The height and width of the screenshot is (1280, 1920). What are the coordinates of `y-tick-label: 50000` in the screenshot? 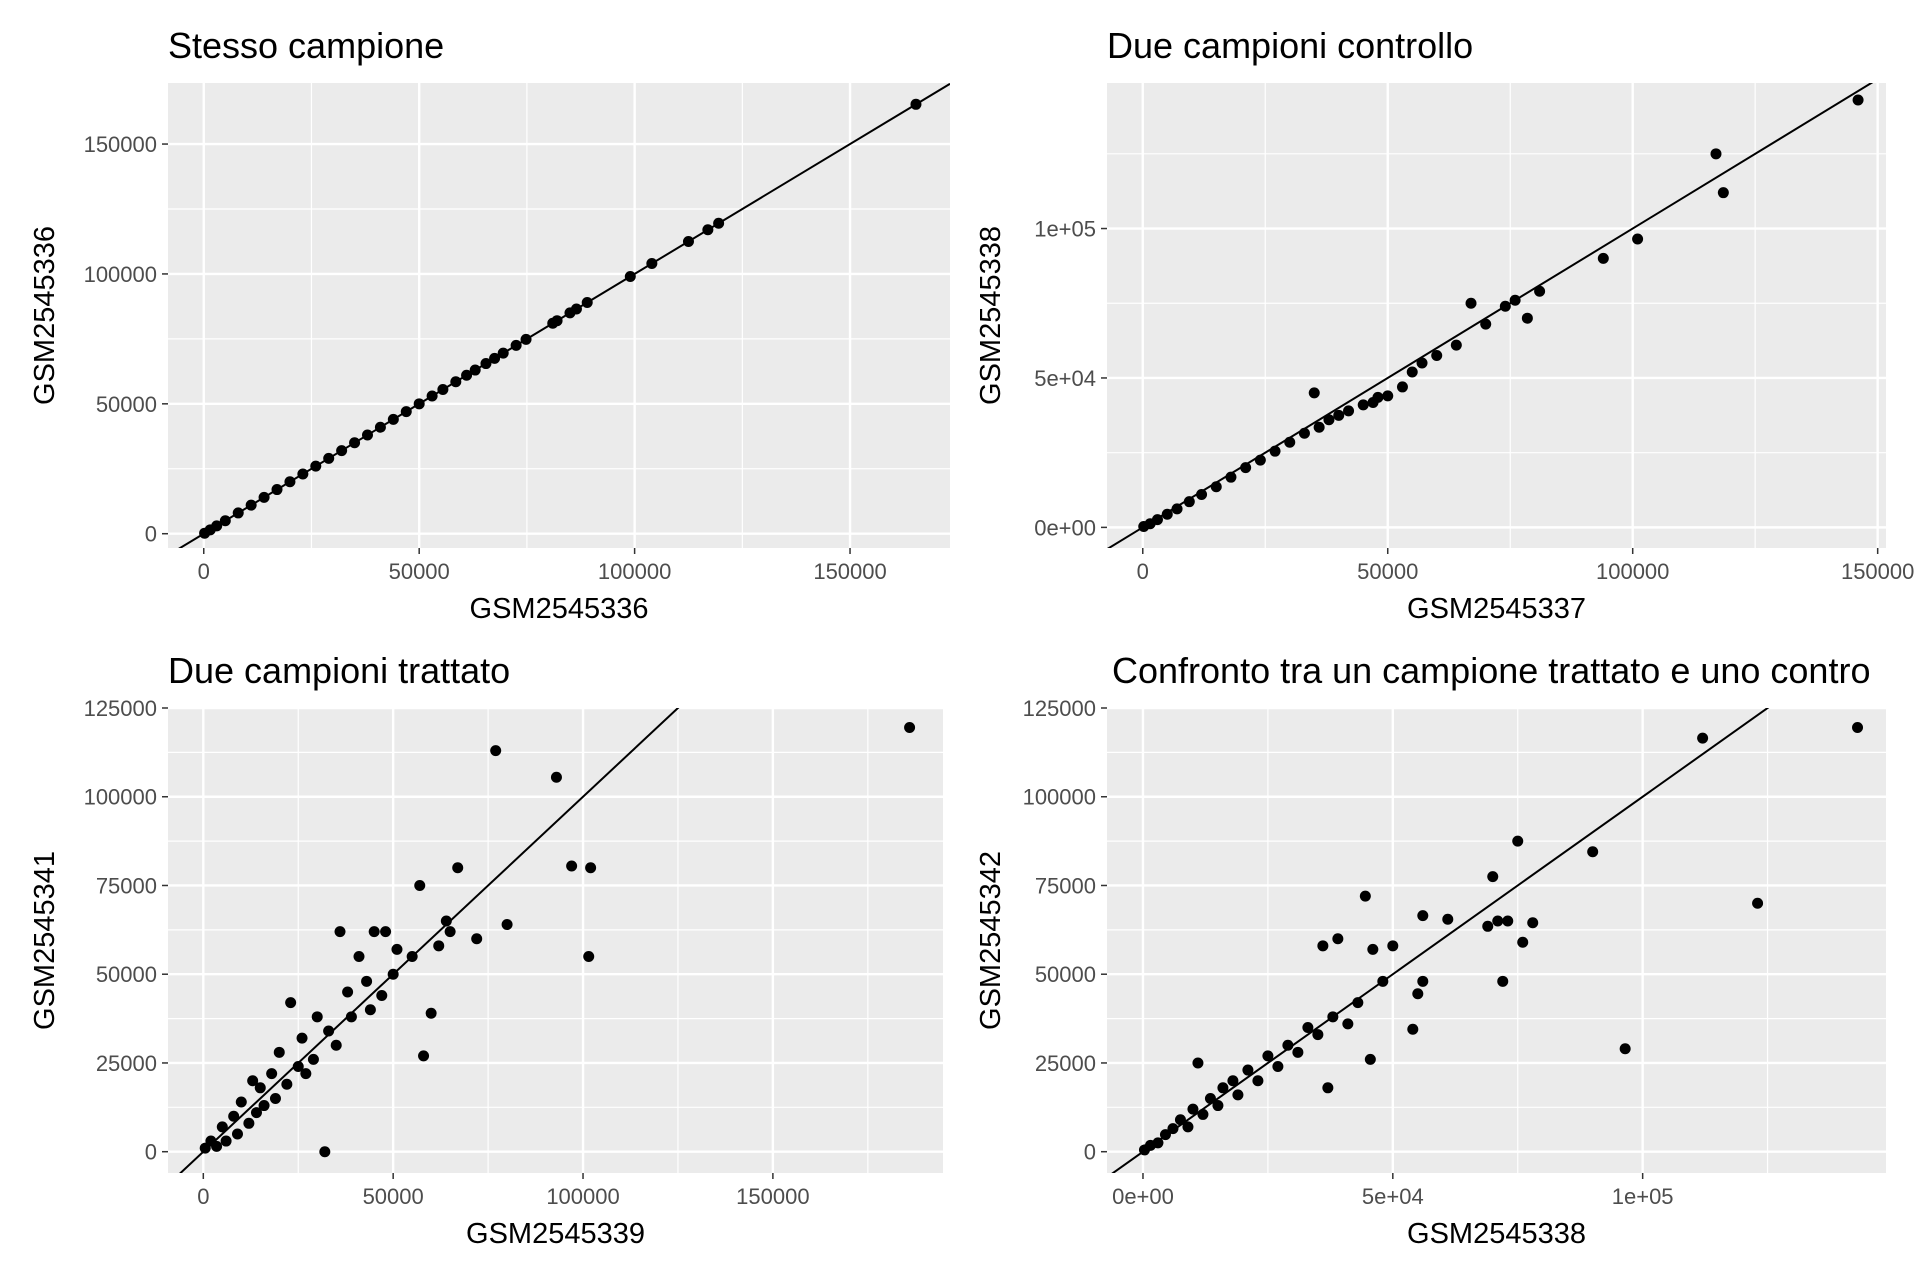 It's located at (126, 974).